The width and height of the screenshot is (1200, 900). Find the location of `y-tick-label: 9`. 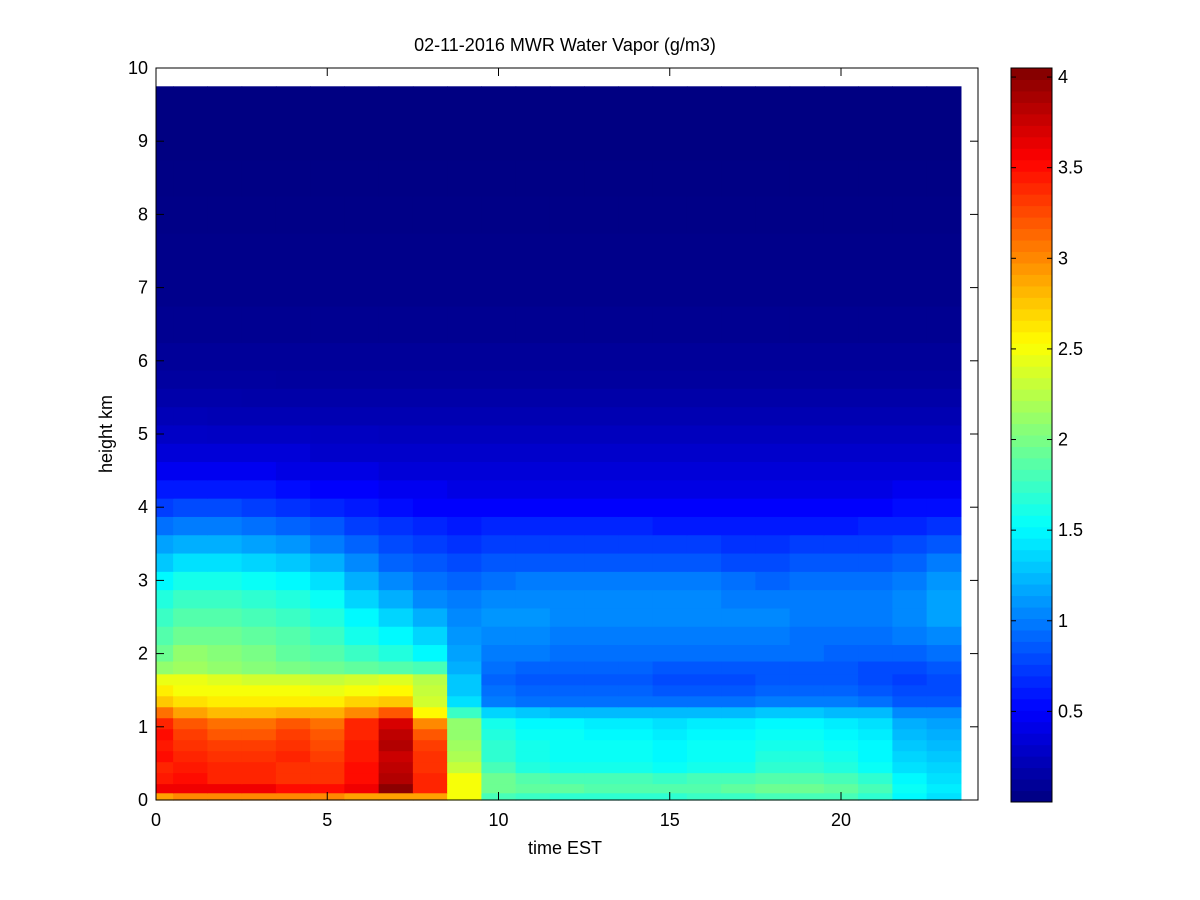

y-tick-label: 9 is located at coordinates (143, 141).